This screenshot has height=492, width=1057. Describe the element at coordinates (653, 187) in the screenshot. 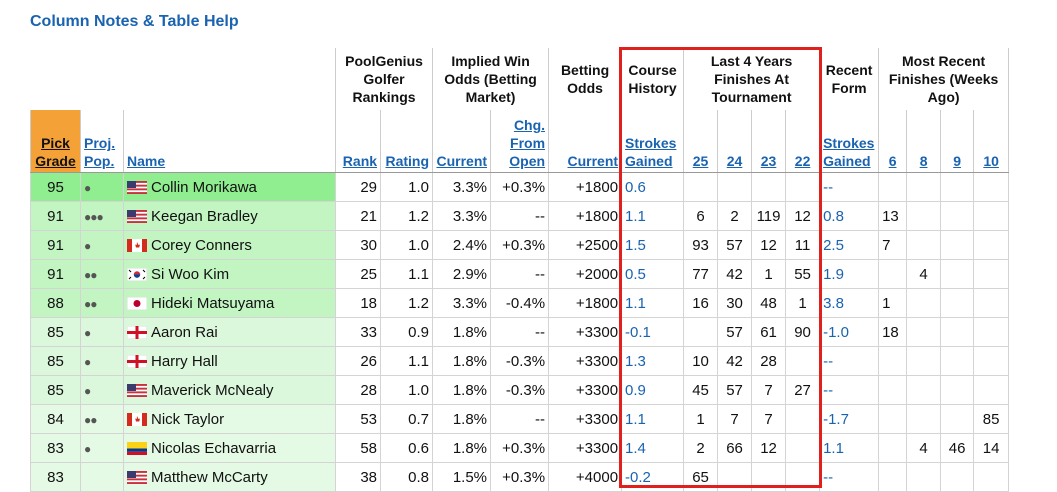

I see `cell: 0.6` at that location.